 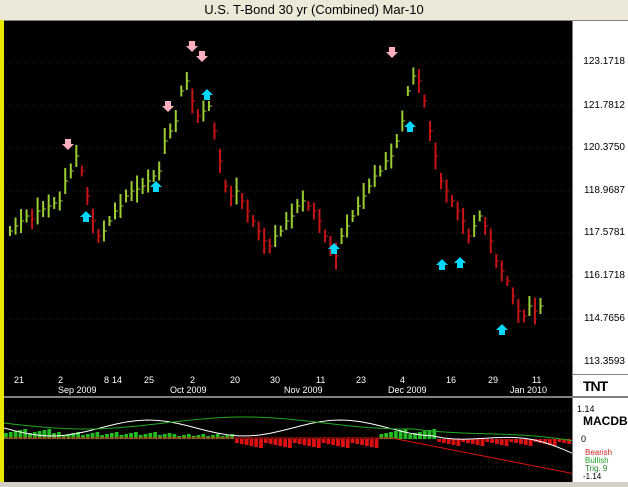 What do you see at coordinates (604, 147) in the screenshot?
I see `price-tick-label: 120.3750` at bounding box center [604, 147].